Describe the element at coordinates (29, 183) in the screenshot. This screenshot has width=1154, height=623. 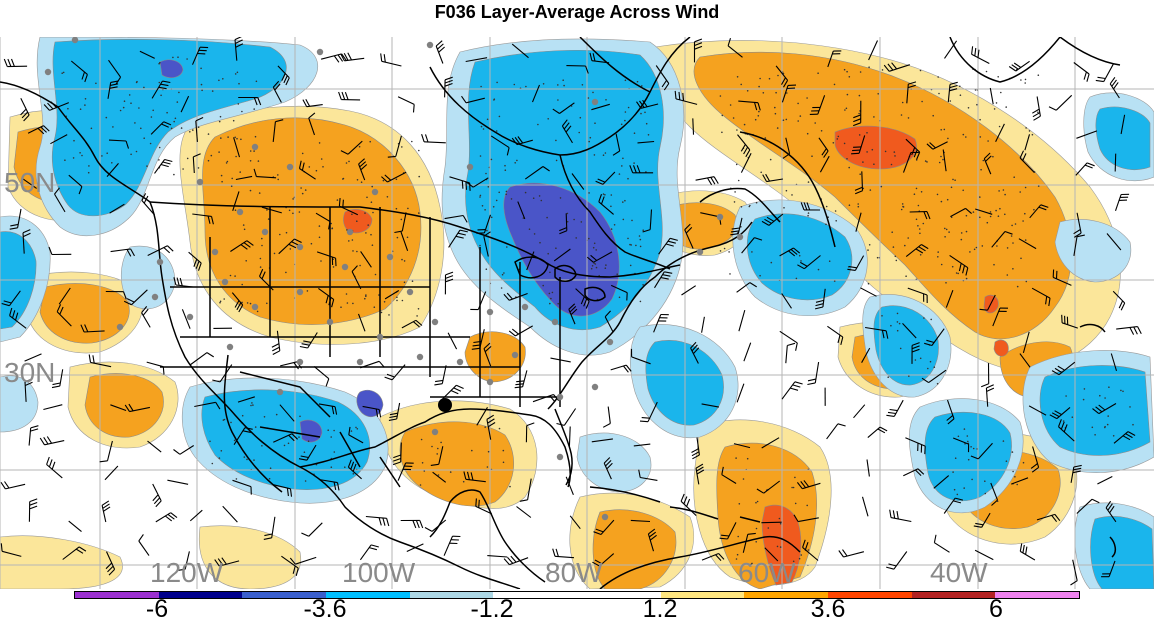
I see `lat-label-50n: 50N` at that location.